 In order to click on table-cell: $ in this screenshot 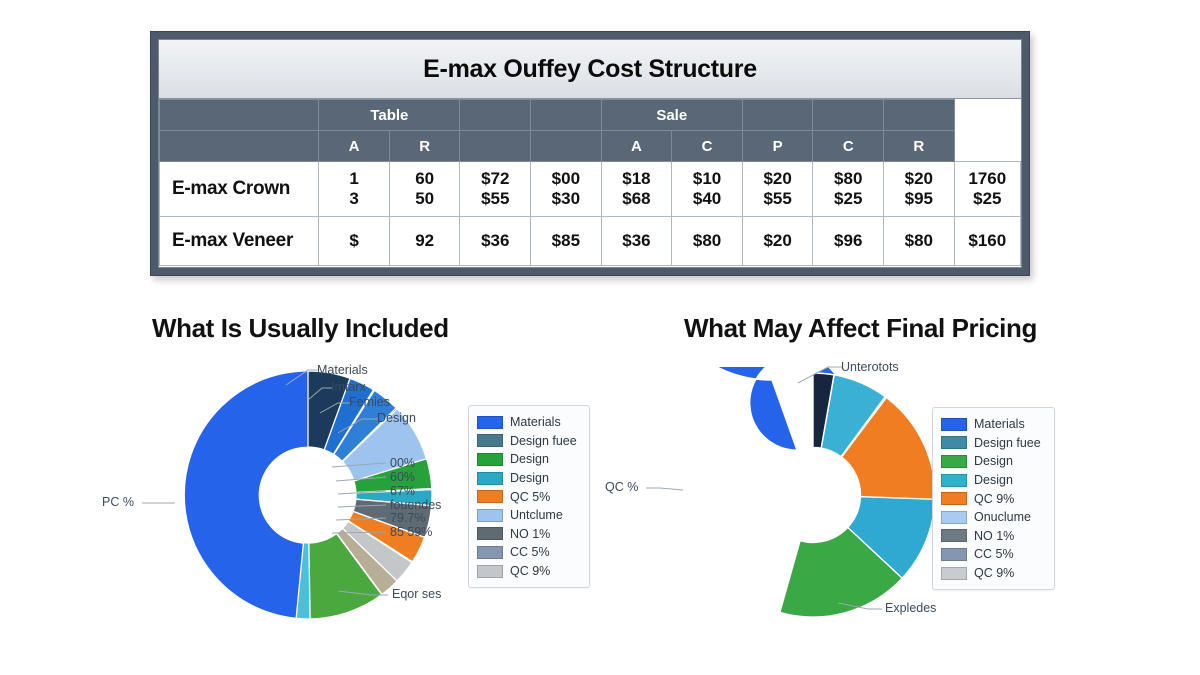, I will do `click(354, 241)`.